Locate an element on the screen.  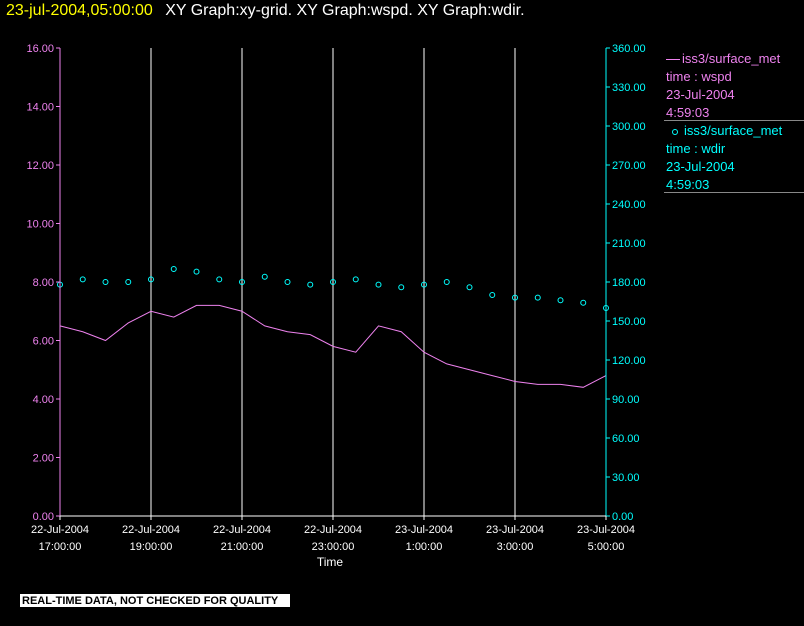
wspd-series is located at coordinates (333, 346).